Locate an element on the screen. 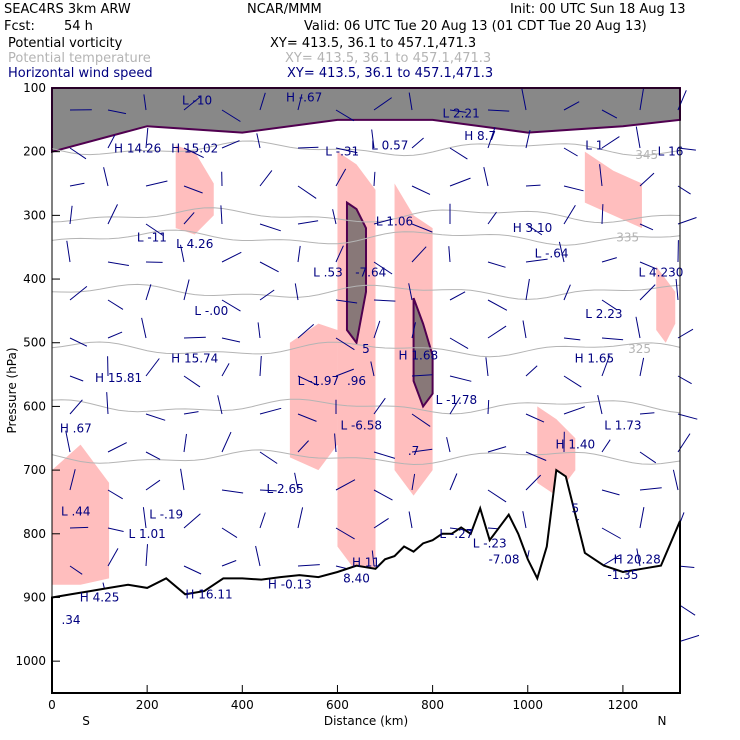 This screenshot has width=740, height=740. hl-label-37: 5 is located at coordinates (576, 508).